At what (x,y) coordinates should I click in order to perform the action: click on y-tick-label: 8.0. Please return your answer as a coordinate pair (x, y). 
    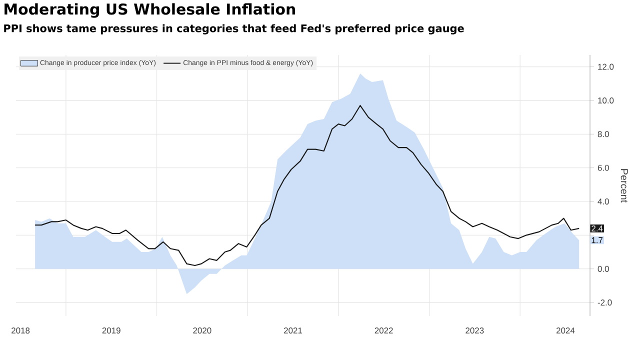
    Looking at the image, I should click on (603, 134).